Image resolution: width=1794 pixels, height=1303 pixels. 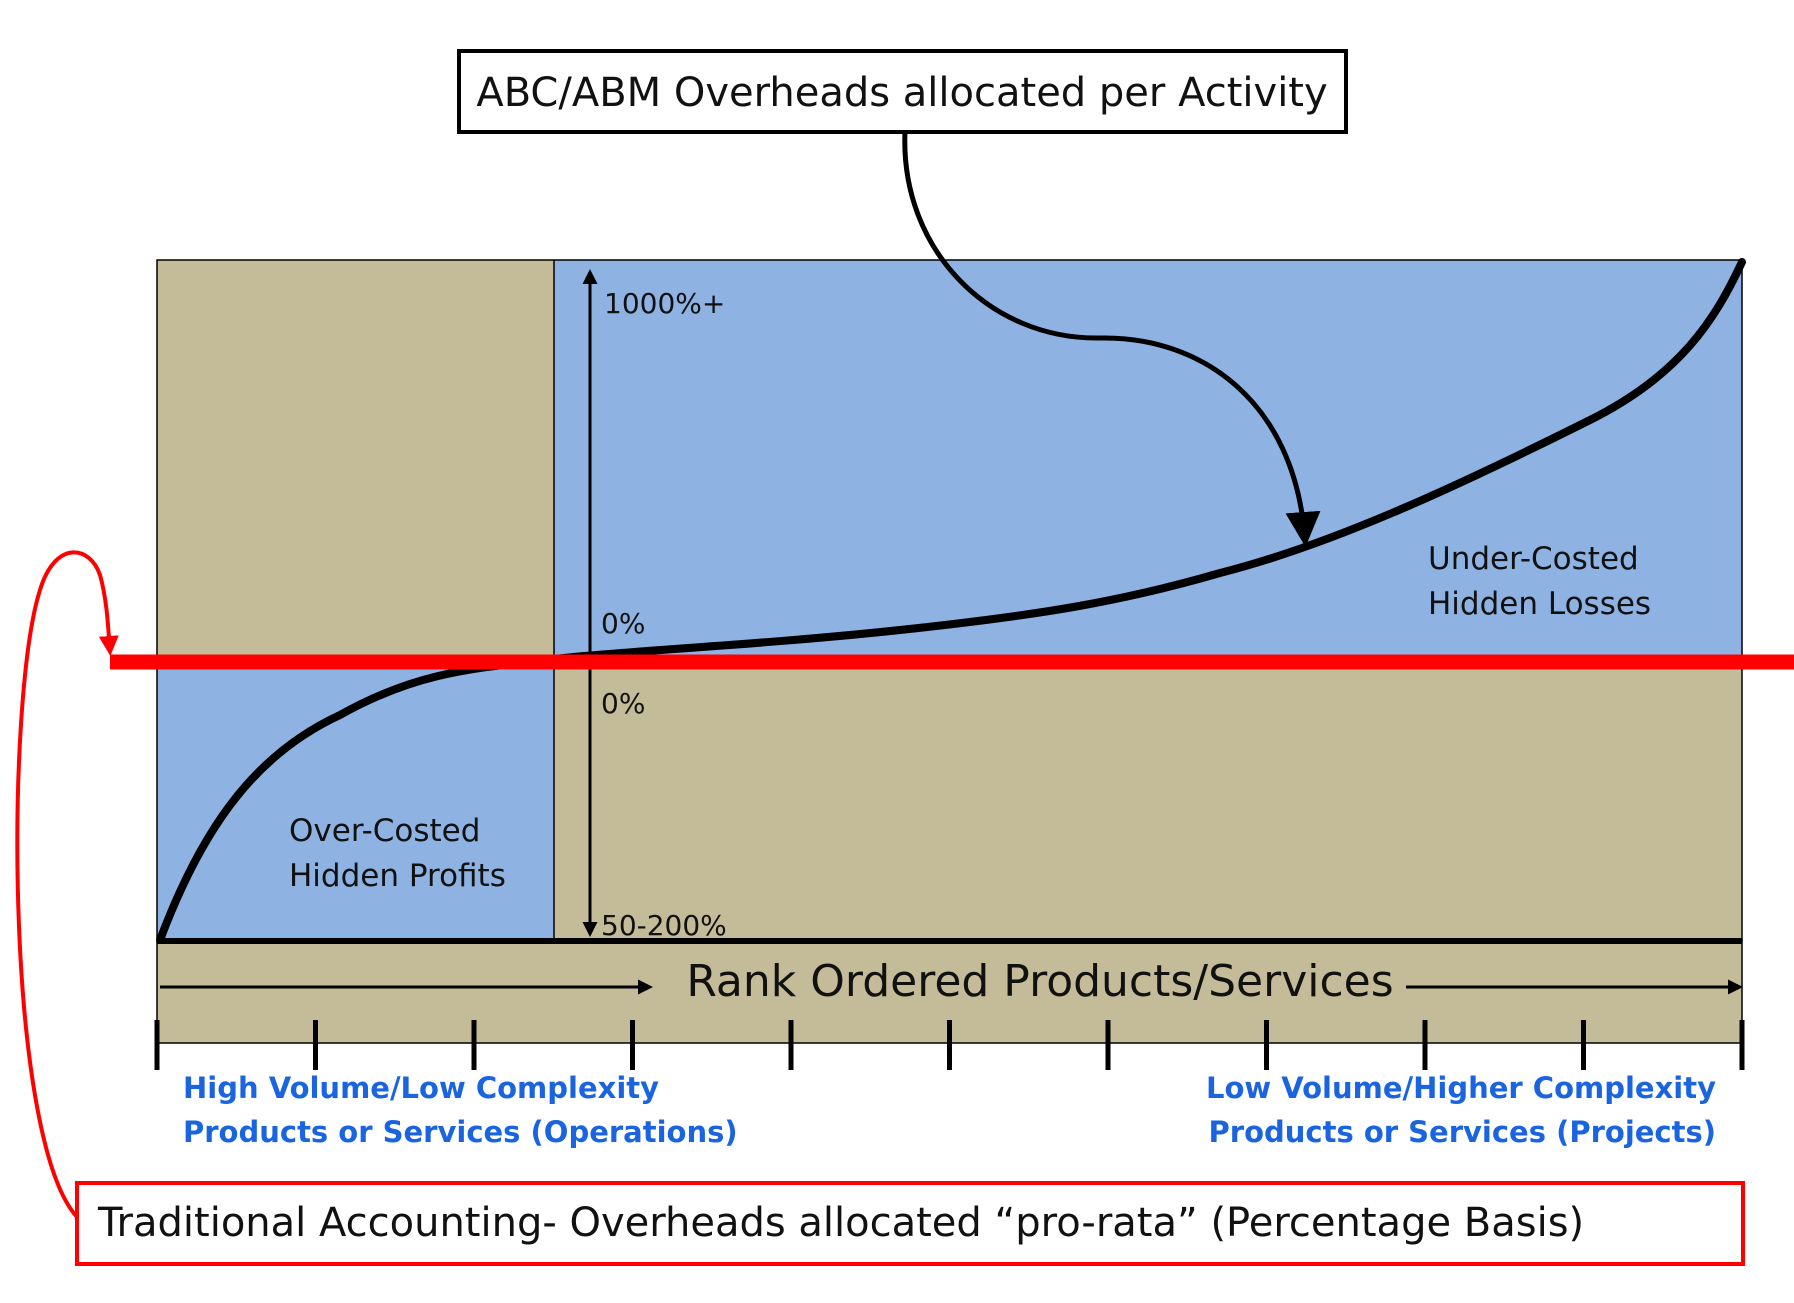 What do you see at coordinates (1039, 981) in the screenshot?
I see `axis-title: Rank Ordered Products/Services` at bounding box center [1039, 981].